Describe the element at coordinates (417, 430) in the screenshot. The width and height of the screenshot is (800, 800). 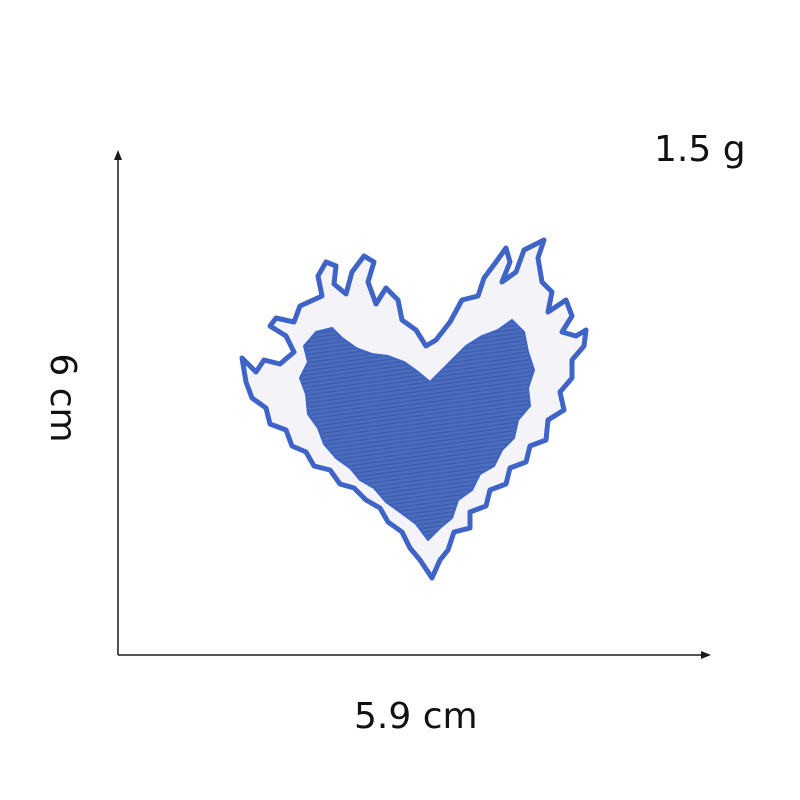
I see `heart-fill-icon` at that location.